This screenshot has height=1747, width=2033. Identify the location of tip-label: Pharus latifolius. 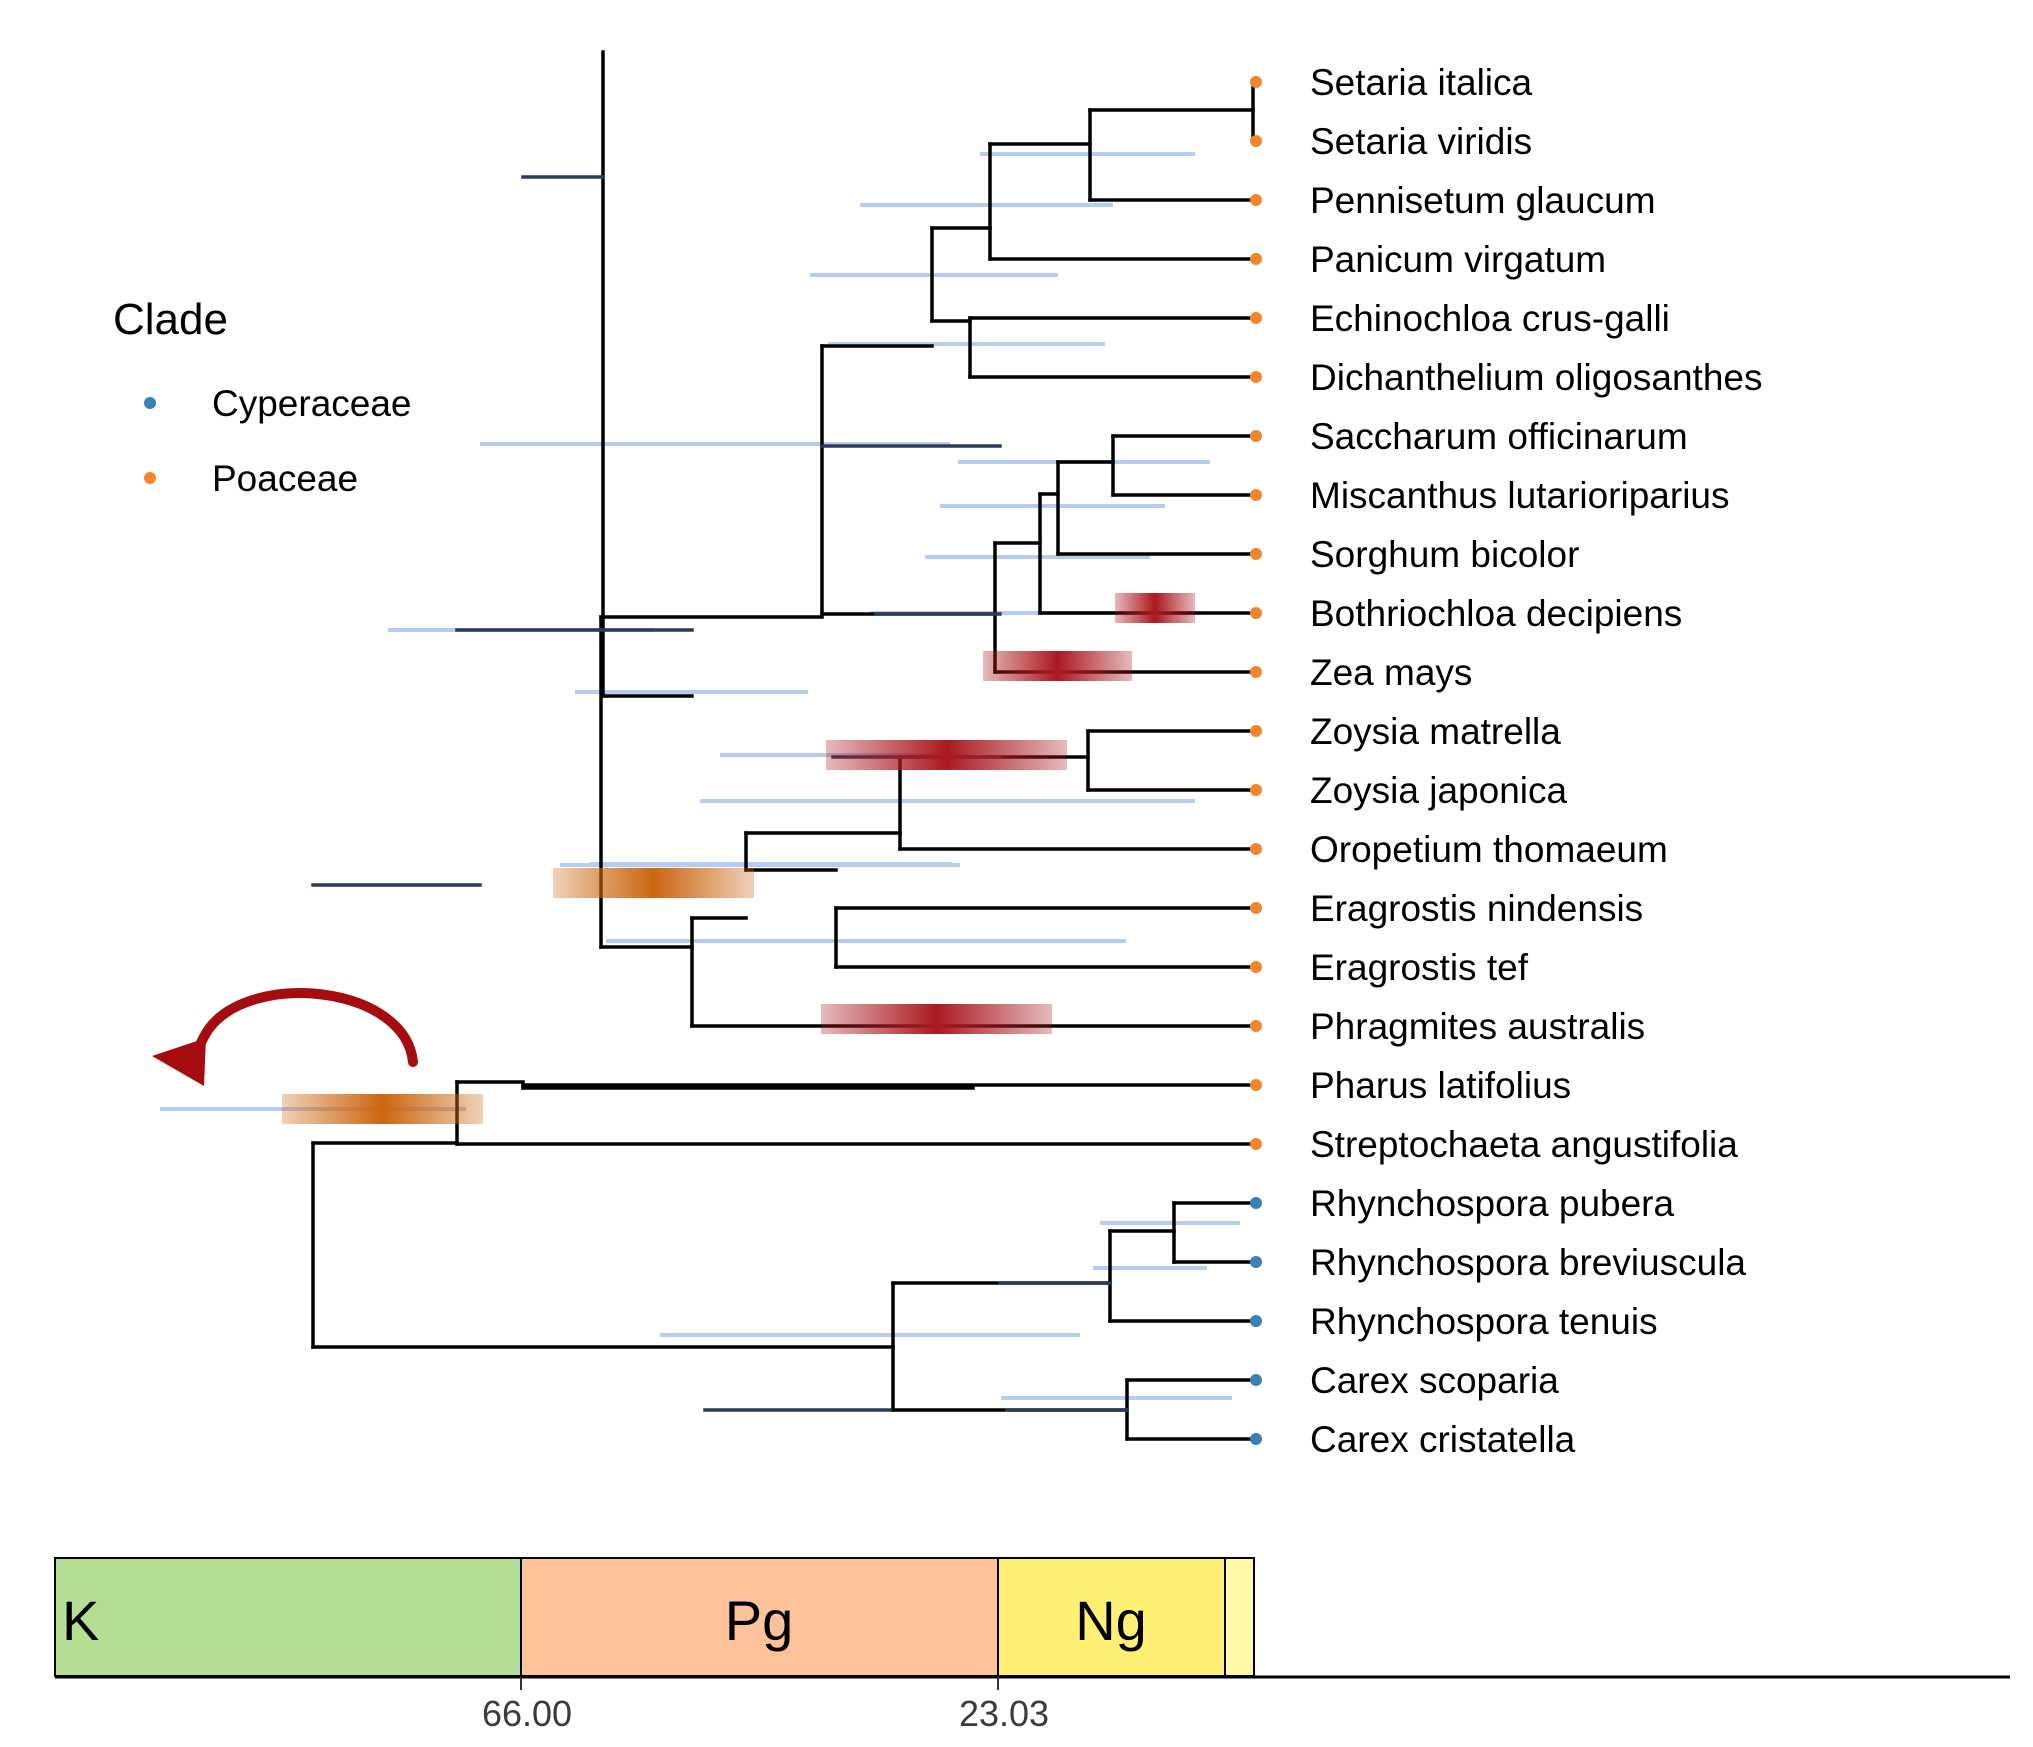
(1440, 1085).